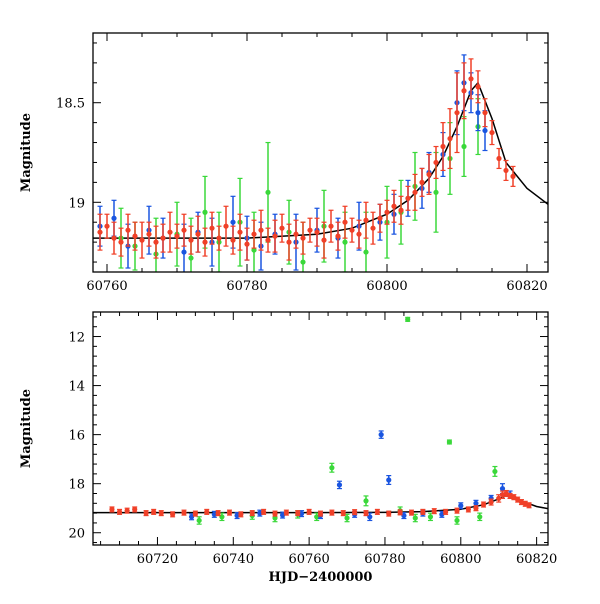 This screenshot has height=604, width=600. What do you see at coordinates (76, 338) in the screenshot?
I see `y-tick-label: 12` at bounding box center [76, 338].